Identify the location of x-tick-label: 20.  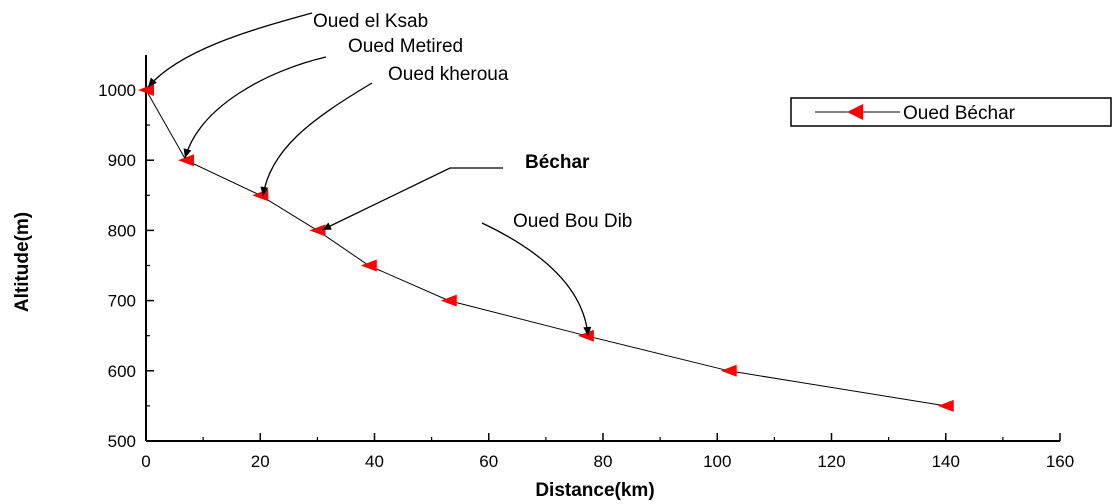
(260, 461).